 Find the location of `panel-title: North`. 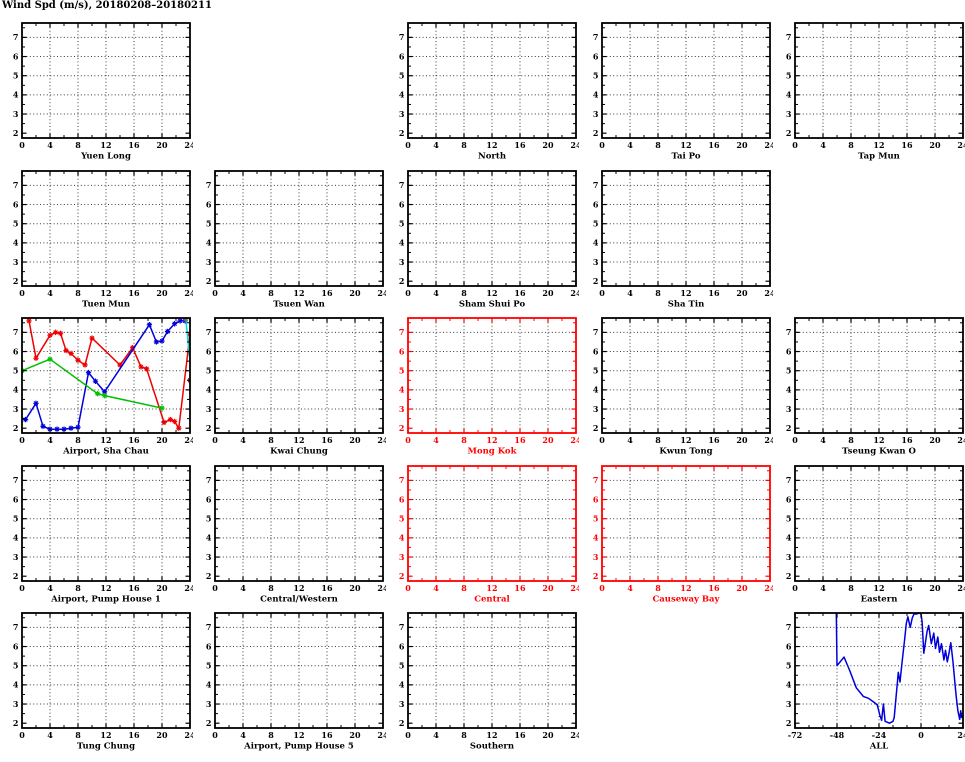

panel-title: North is located at coordinates (492, 157).